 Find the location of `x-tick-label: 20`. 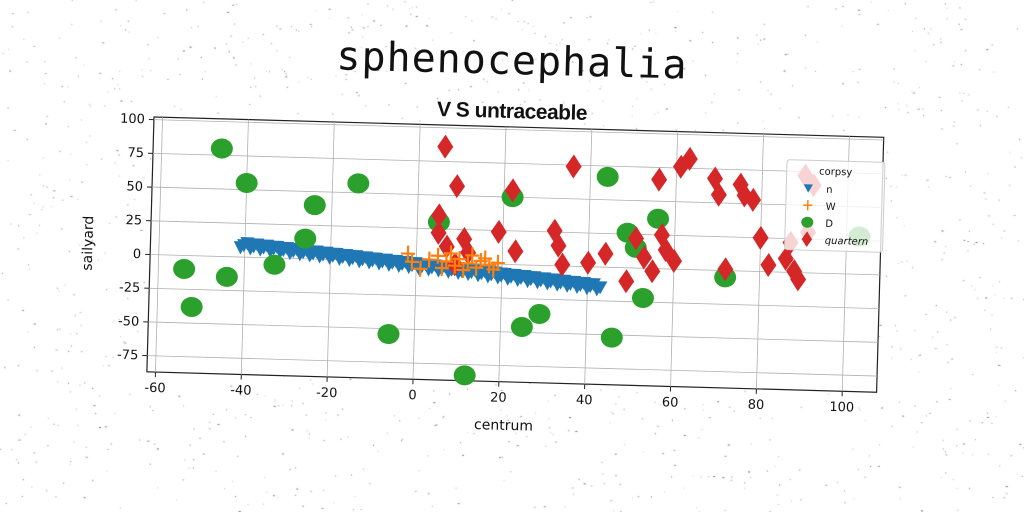

x-tick-label: 20 is located at coordinates (498, 397).